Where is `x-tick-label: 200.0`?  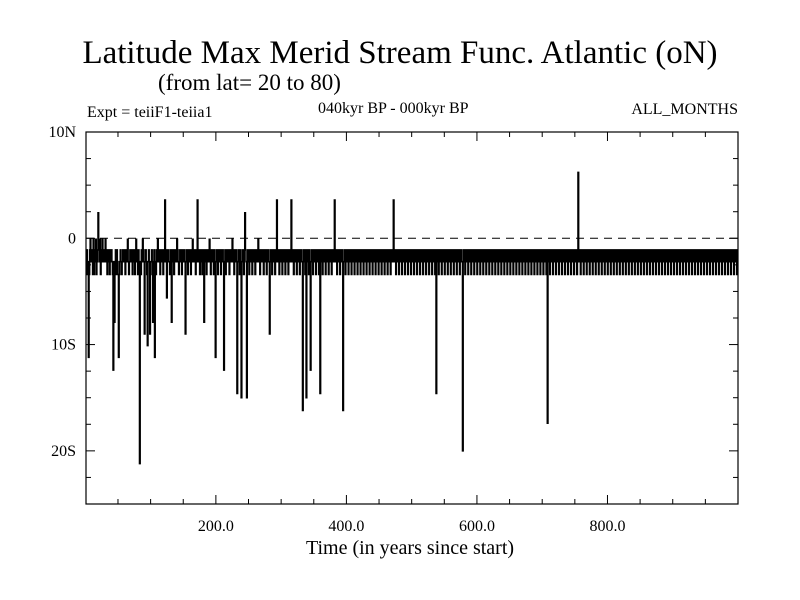 x-tick-label: 200.0 is located at coordinates (216, 526).